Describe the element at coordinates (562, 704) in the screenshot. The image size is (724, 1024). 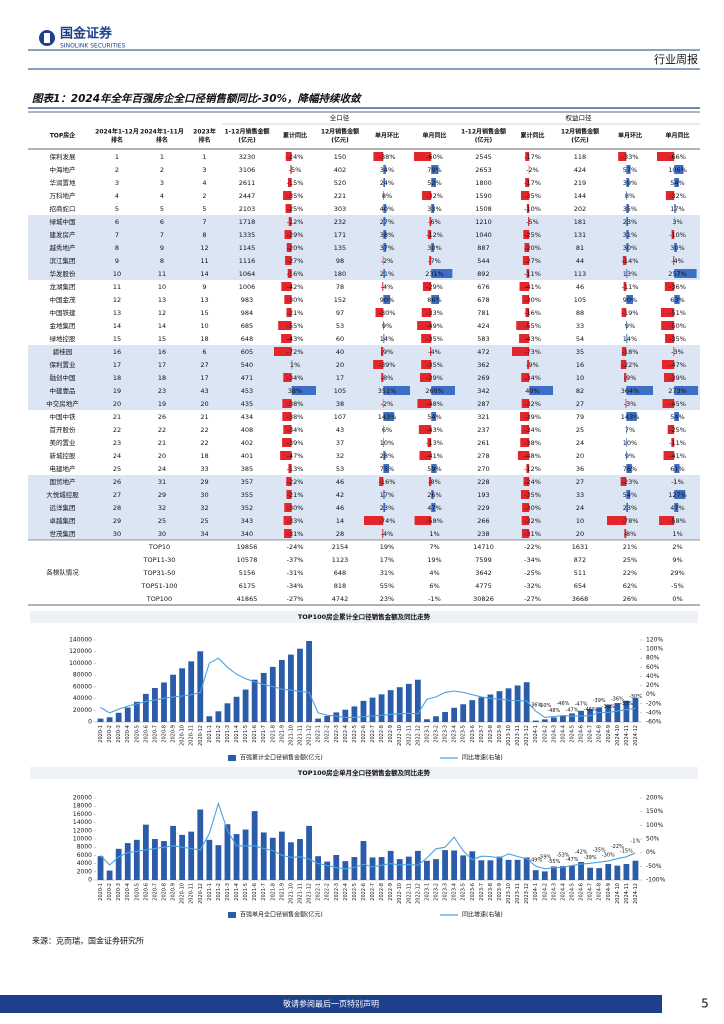
I see `value-label: -46%` at that location.